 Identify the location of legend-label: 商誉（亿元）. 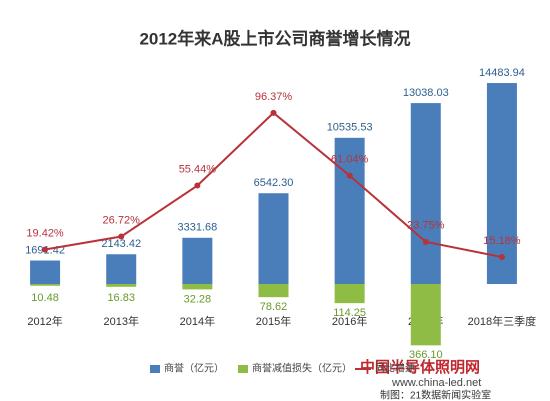
(194, 368).